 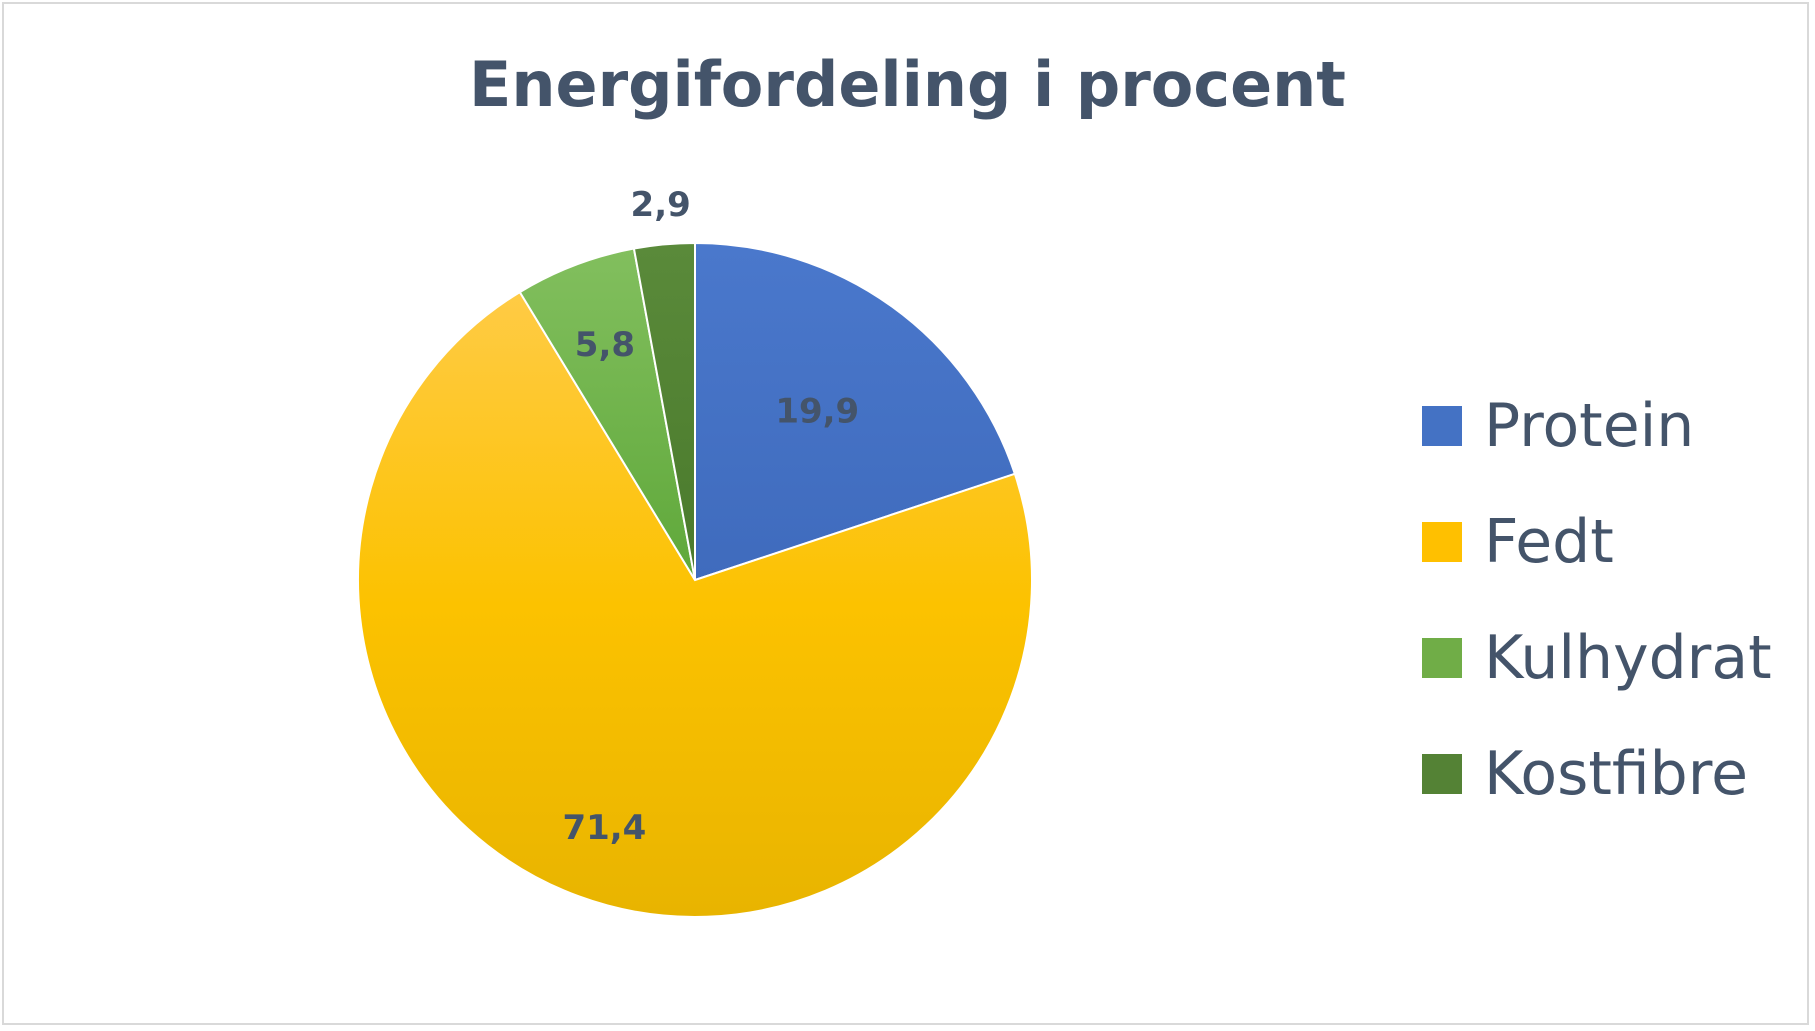 What do you see at coordinates (1628, 658) in the screenshot?
I see `legend-label: Kulhydrat` at bounding box center [1628, 658].